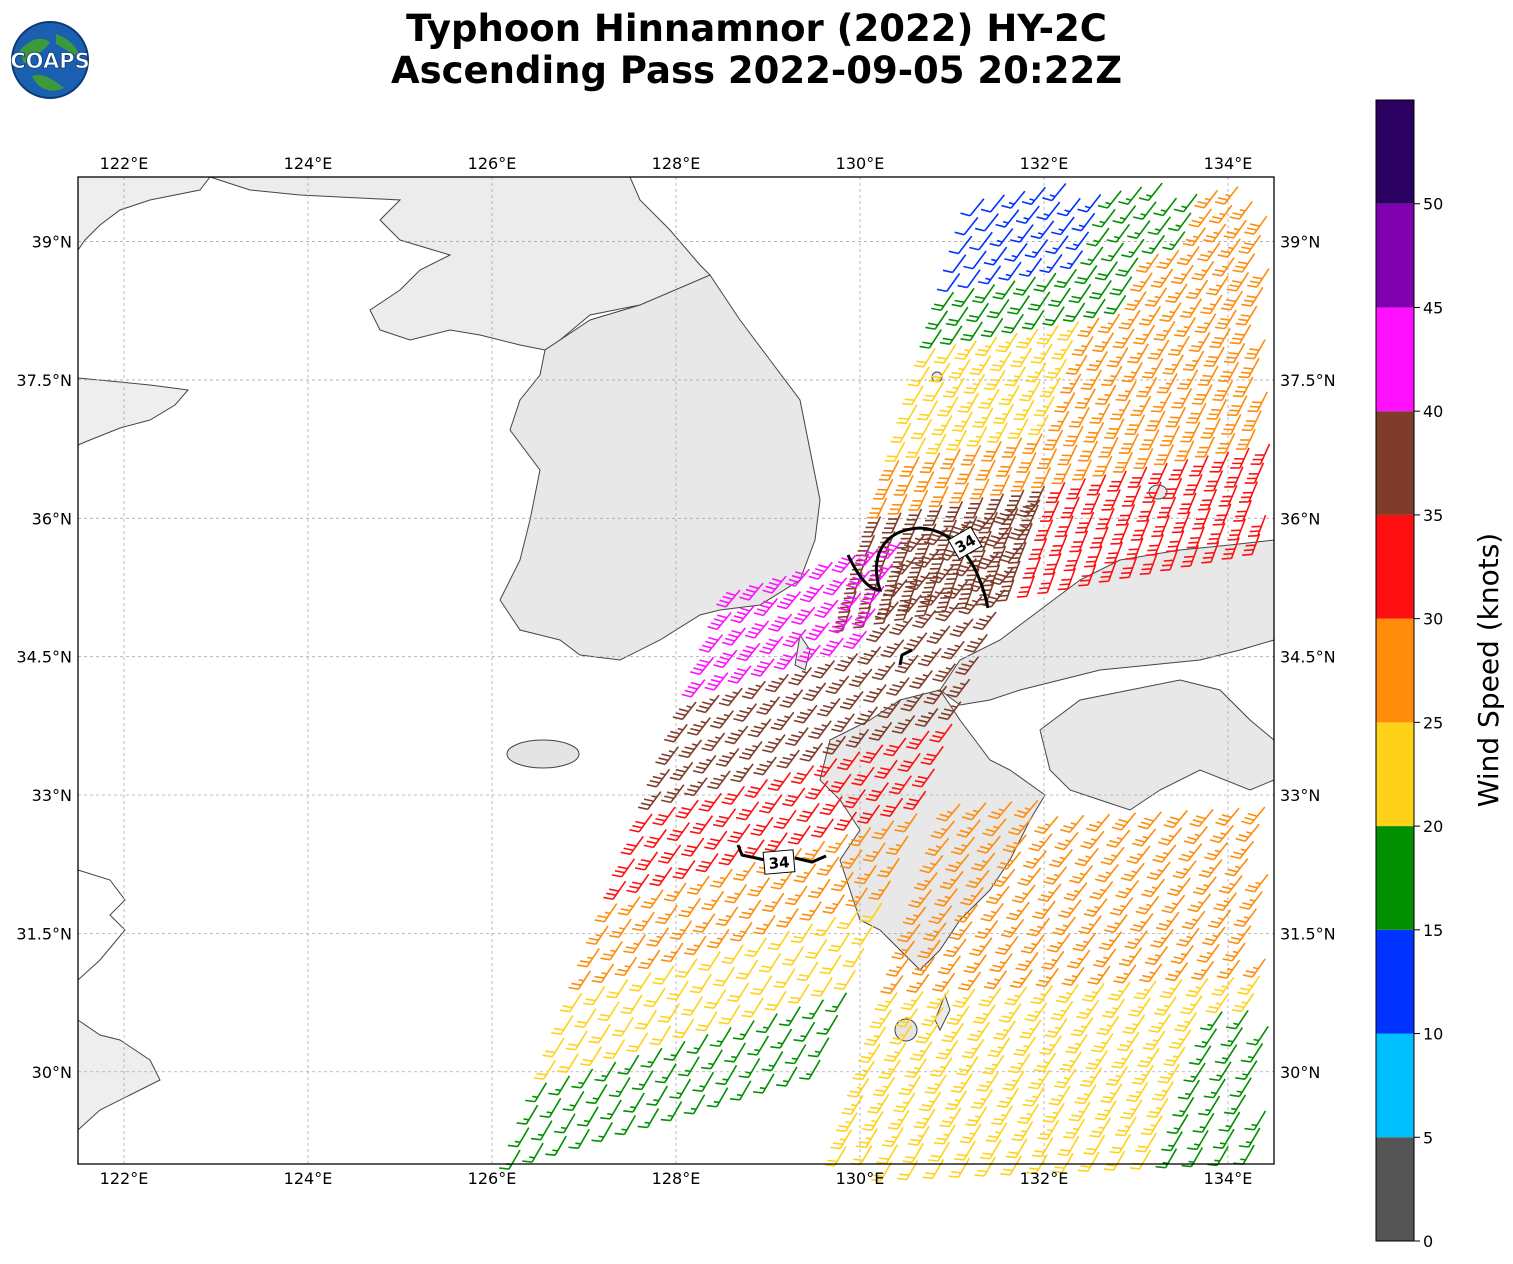 The width and height of the screenshot is (1513, 1264). What do you see at coordinates (1157, 745) in the screenshot?
I see `shikoku` at bounding box center [1157, 745].